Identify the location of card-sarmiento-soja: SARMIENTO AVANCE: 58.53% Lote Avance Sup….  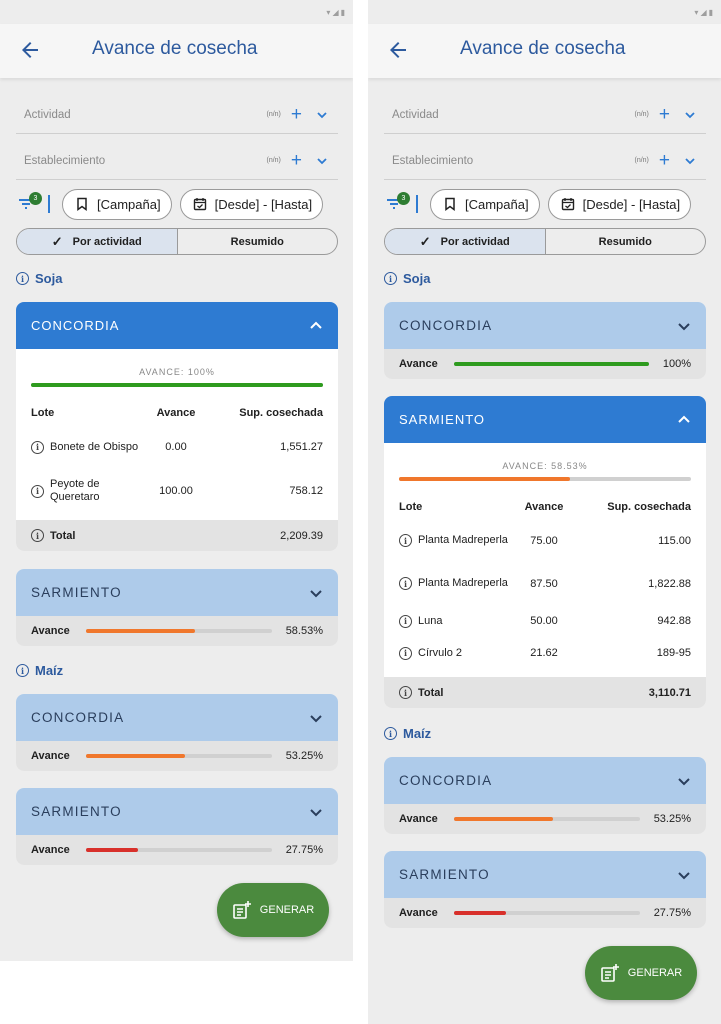
(545, 552).